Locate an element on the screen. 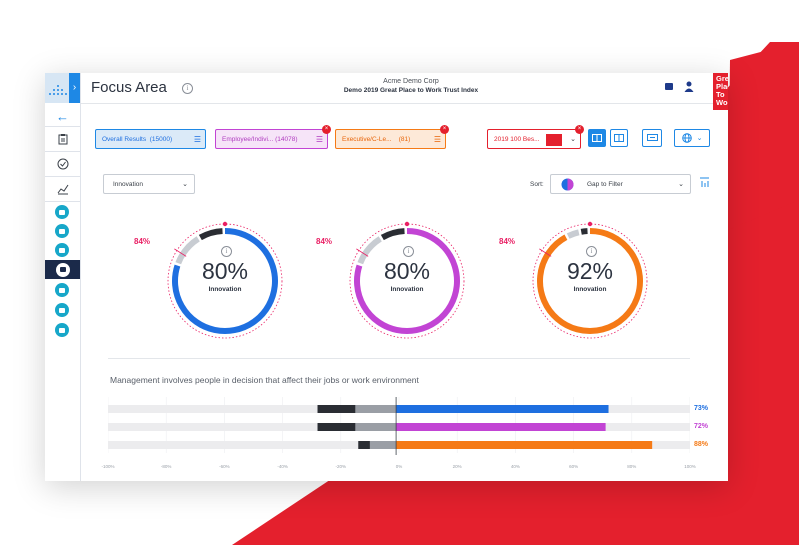 This screenshot has width=799, height=545. axis-tick-label: 0% is located at coordinates (399, 466).